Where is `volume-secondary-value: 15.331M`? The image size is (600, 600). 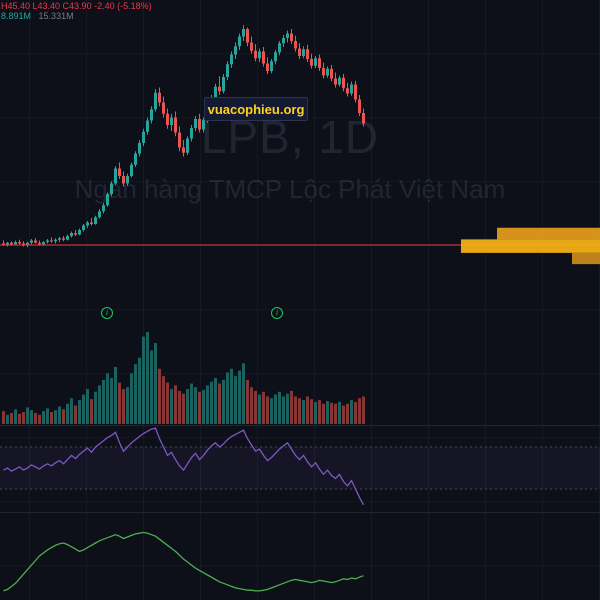 volume-secondary-value: 15.331M is located at coordinates (56, 16).